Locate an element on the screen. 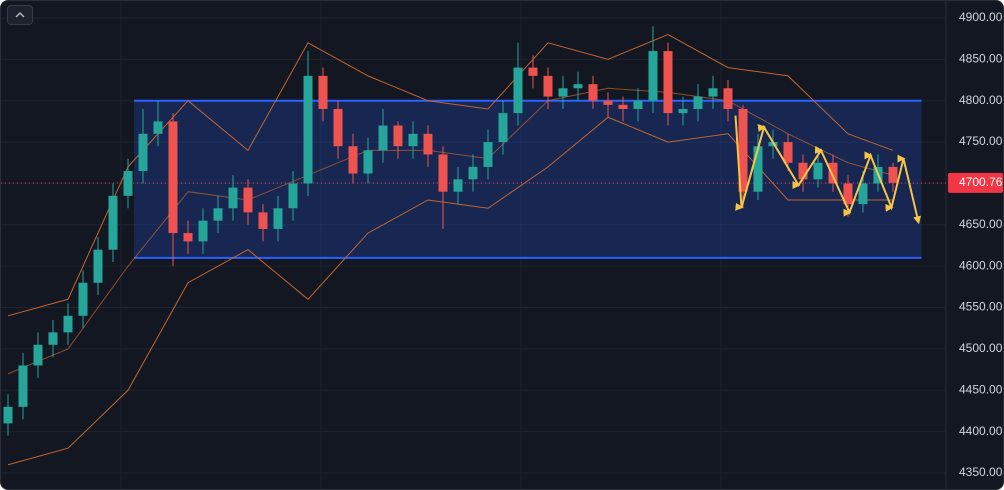 This screenshot has height=490, width=1004. y-tick-label: 4800.00 is located at coordinates (981, 100).